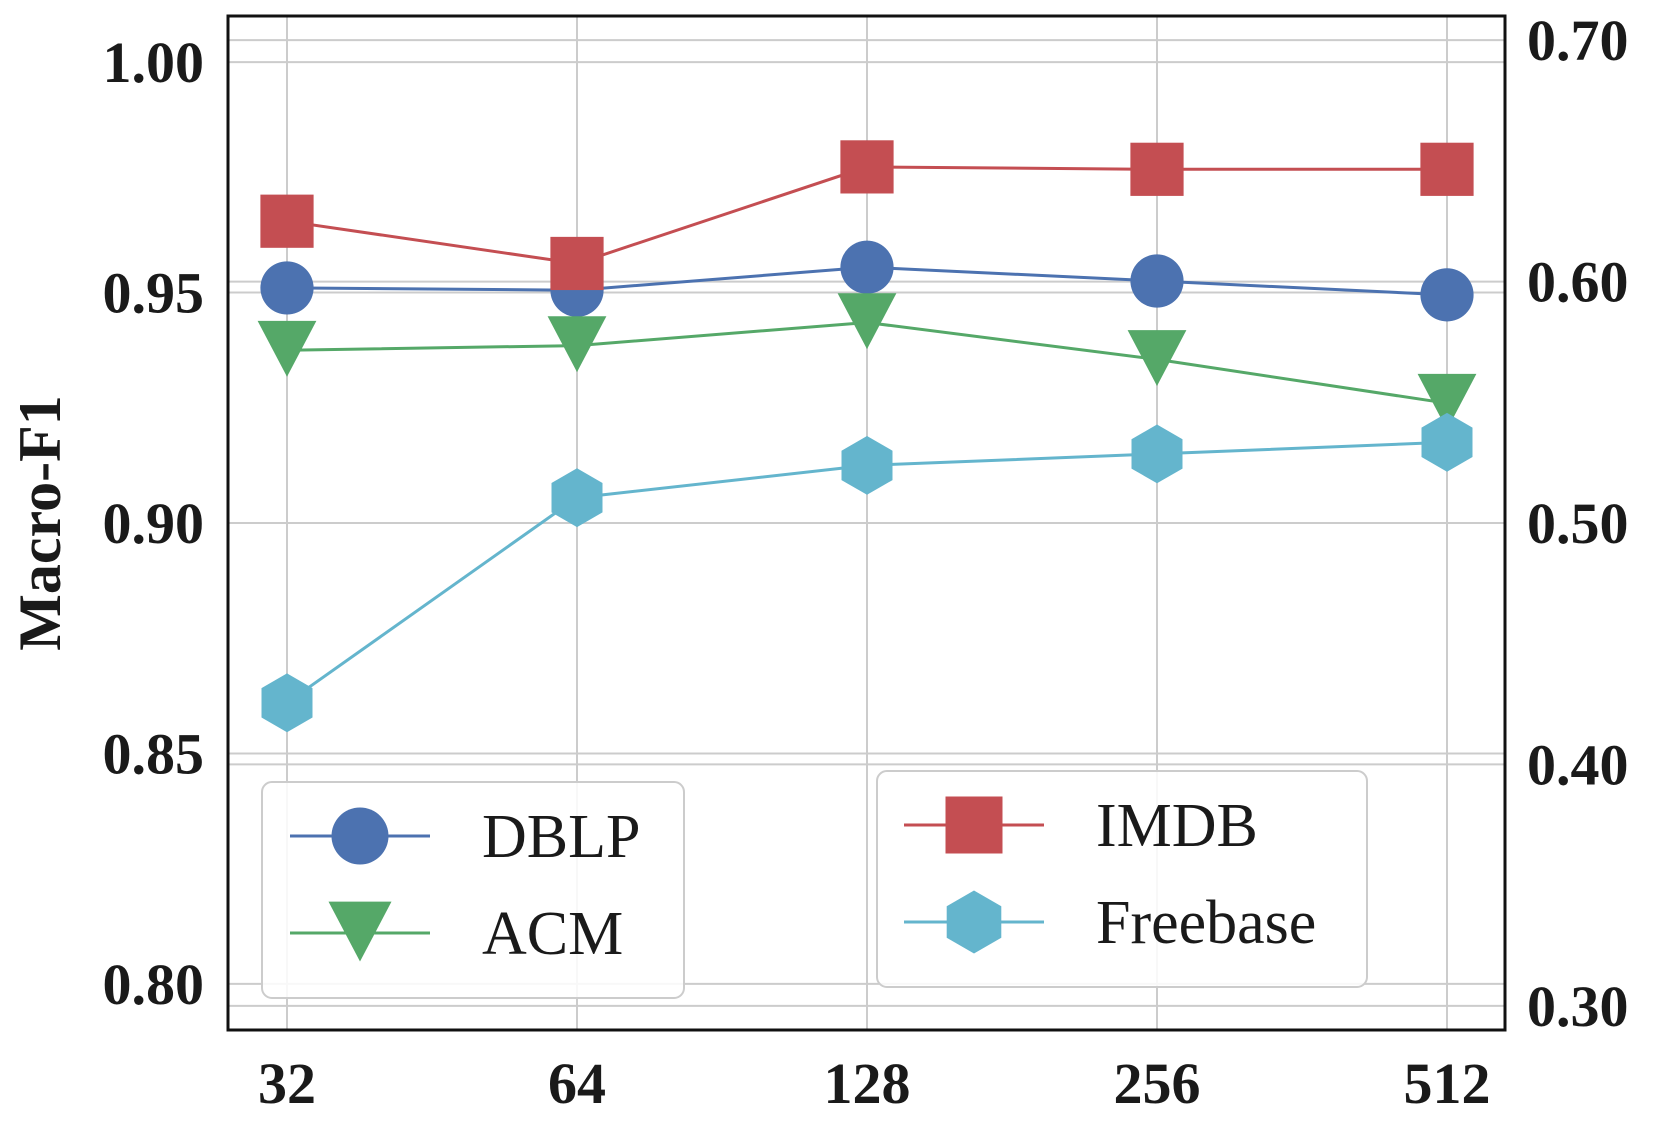  What do you see at coordinates (552, 934) in the screenshot?
I see `legend-acm-label: ACM` at bounding box center [552, 934].